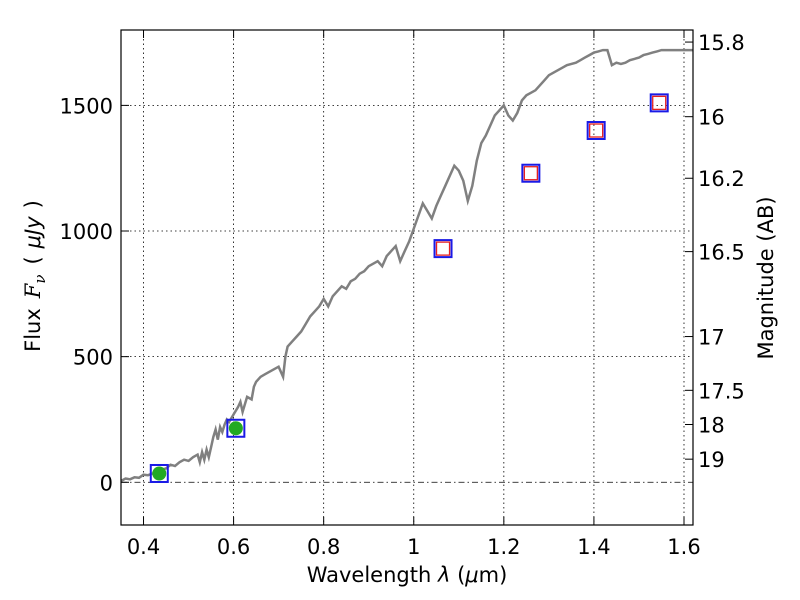  I want to click on x-tick-label: 1.2, so click(503, 547).